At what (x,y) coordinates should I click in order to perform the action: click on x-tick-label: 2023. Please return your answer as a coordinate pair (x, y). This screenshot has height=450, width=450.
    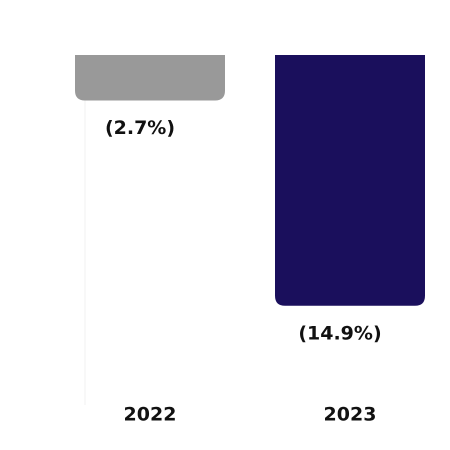
    Looking at the image, I should click on (350, 415).